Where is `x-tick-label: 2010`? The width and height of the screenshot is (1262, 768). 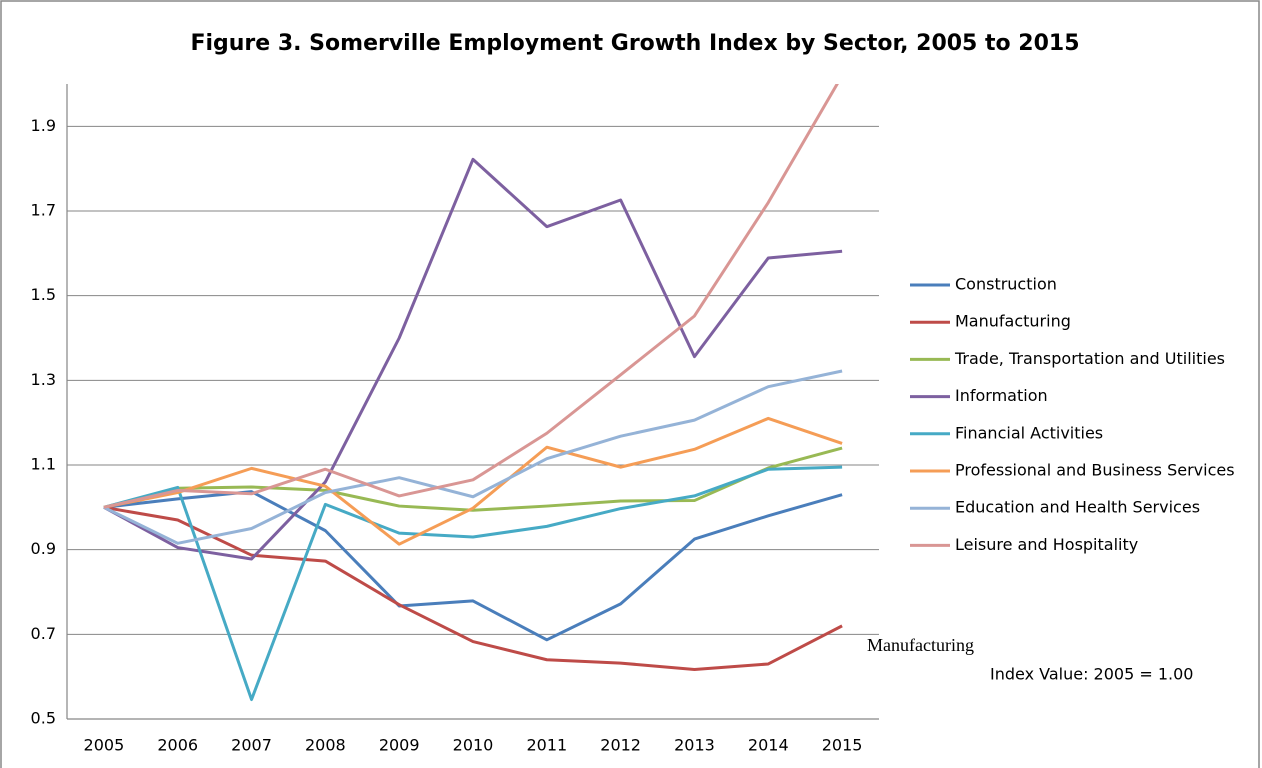
x-tick-label: 2010 is located at coordinates (473, 745).